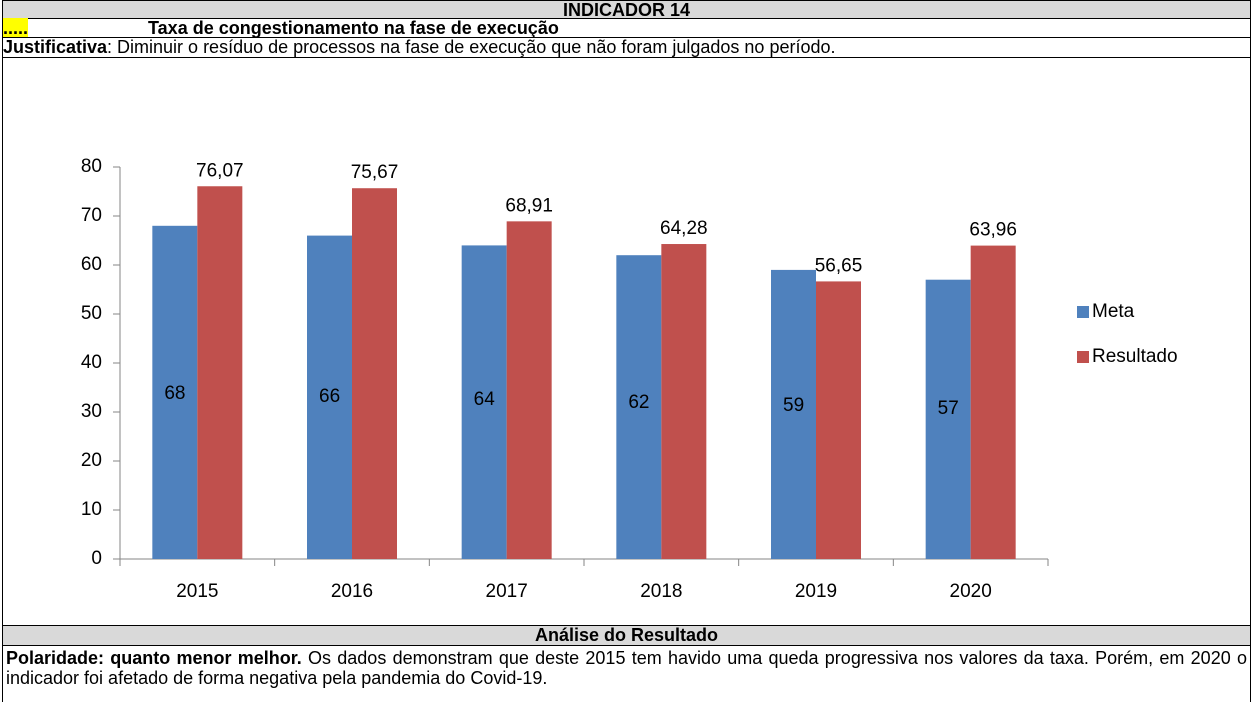 This screenshot has width=1255, height=702. What do you see at coordinates (375, 172) in the screenshot?
I see `value-label: 75,67` at bounding box center [375, 172].